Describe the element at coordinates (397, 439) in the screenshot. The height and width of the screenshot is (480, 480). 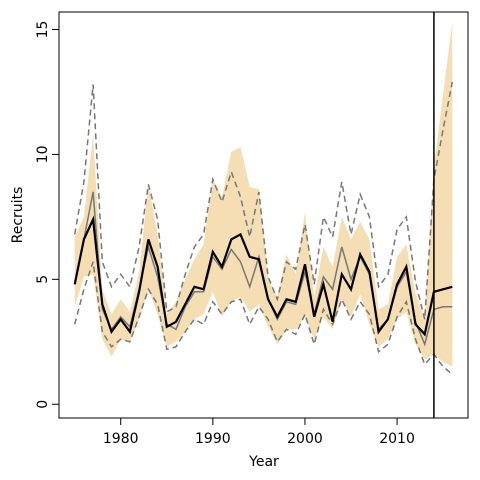
I see `x-tick-label: 2010` at that location.